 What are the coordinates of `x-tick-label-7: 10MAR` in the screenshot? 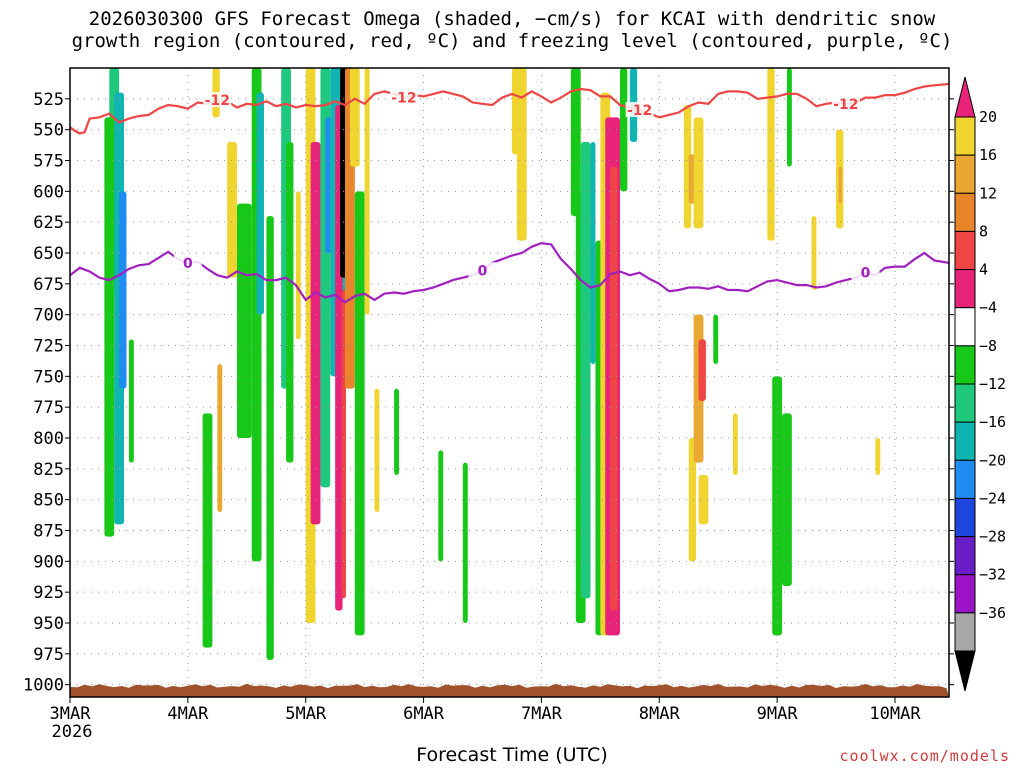 It's located at (895, 714).